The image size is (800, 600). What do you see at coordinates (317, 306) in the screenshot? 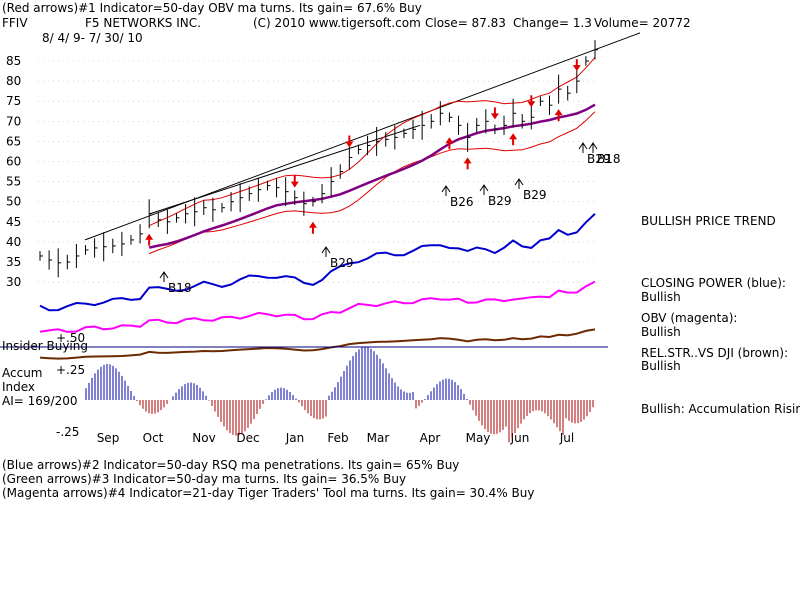
I see `obv-line` at bounding box center [317, 306].